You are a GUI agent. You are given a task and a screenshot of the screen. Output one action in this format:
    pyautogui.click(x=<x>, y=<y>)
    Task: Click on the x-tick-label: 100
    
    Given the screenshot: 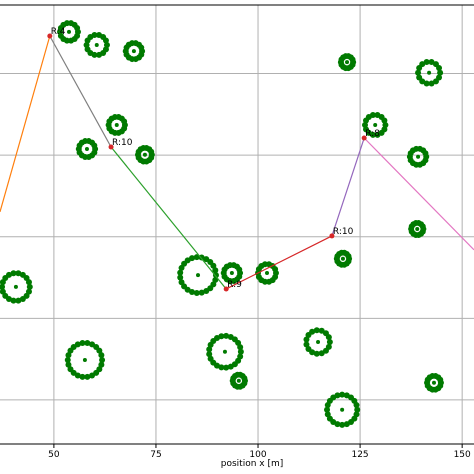 What is the action you would take?
    pyautogui.click(x=257, y=455)
    